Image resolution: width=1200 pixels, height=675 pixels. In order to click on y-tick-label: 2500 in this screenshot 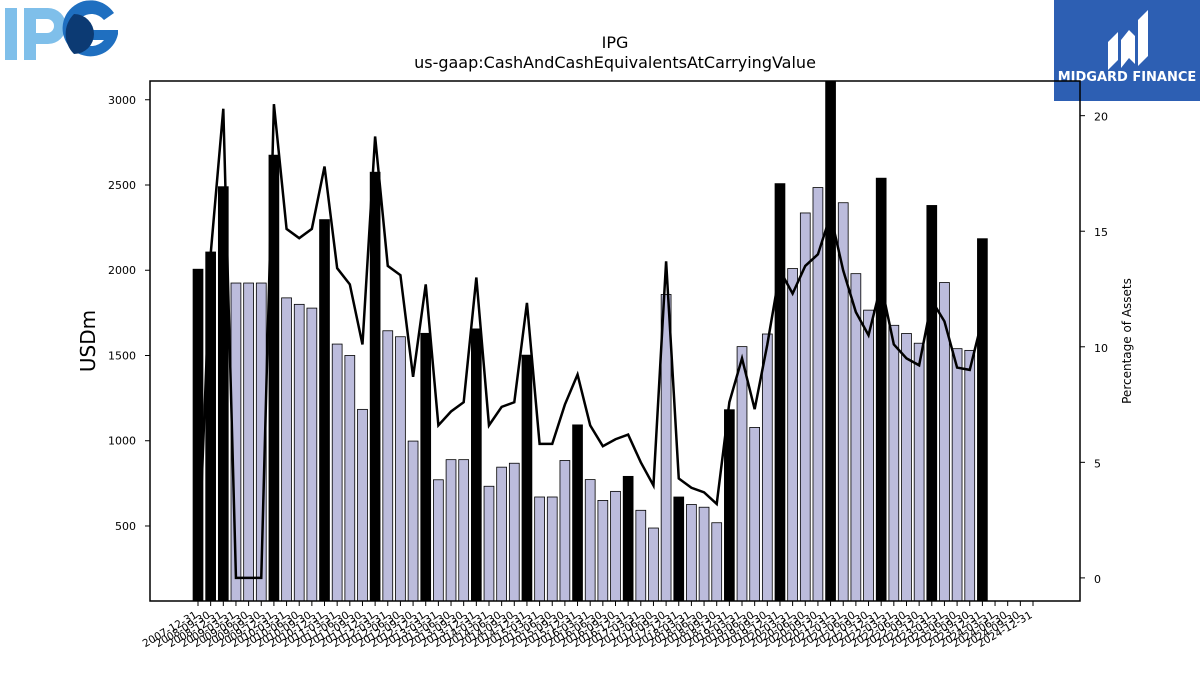, I will do `click(122, 185)`.